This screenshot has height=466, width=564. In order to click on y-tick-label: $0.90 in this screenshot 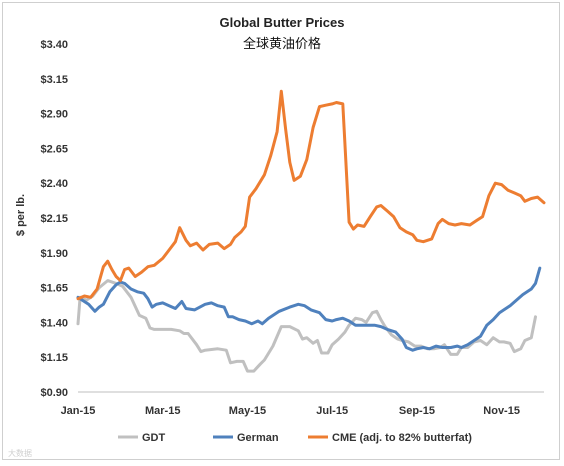, I will do `click(54, 393)`.